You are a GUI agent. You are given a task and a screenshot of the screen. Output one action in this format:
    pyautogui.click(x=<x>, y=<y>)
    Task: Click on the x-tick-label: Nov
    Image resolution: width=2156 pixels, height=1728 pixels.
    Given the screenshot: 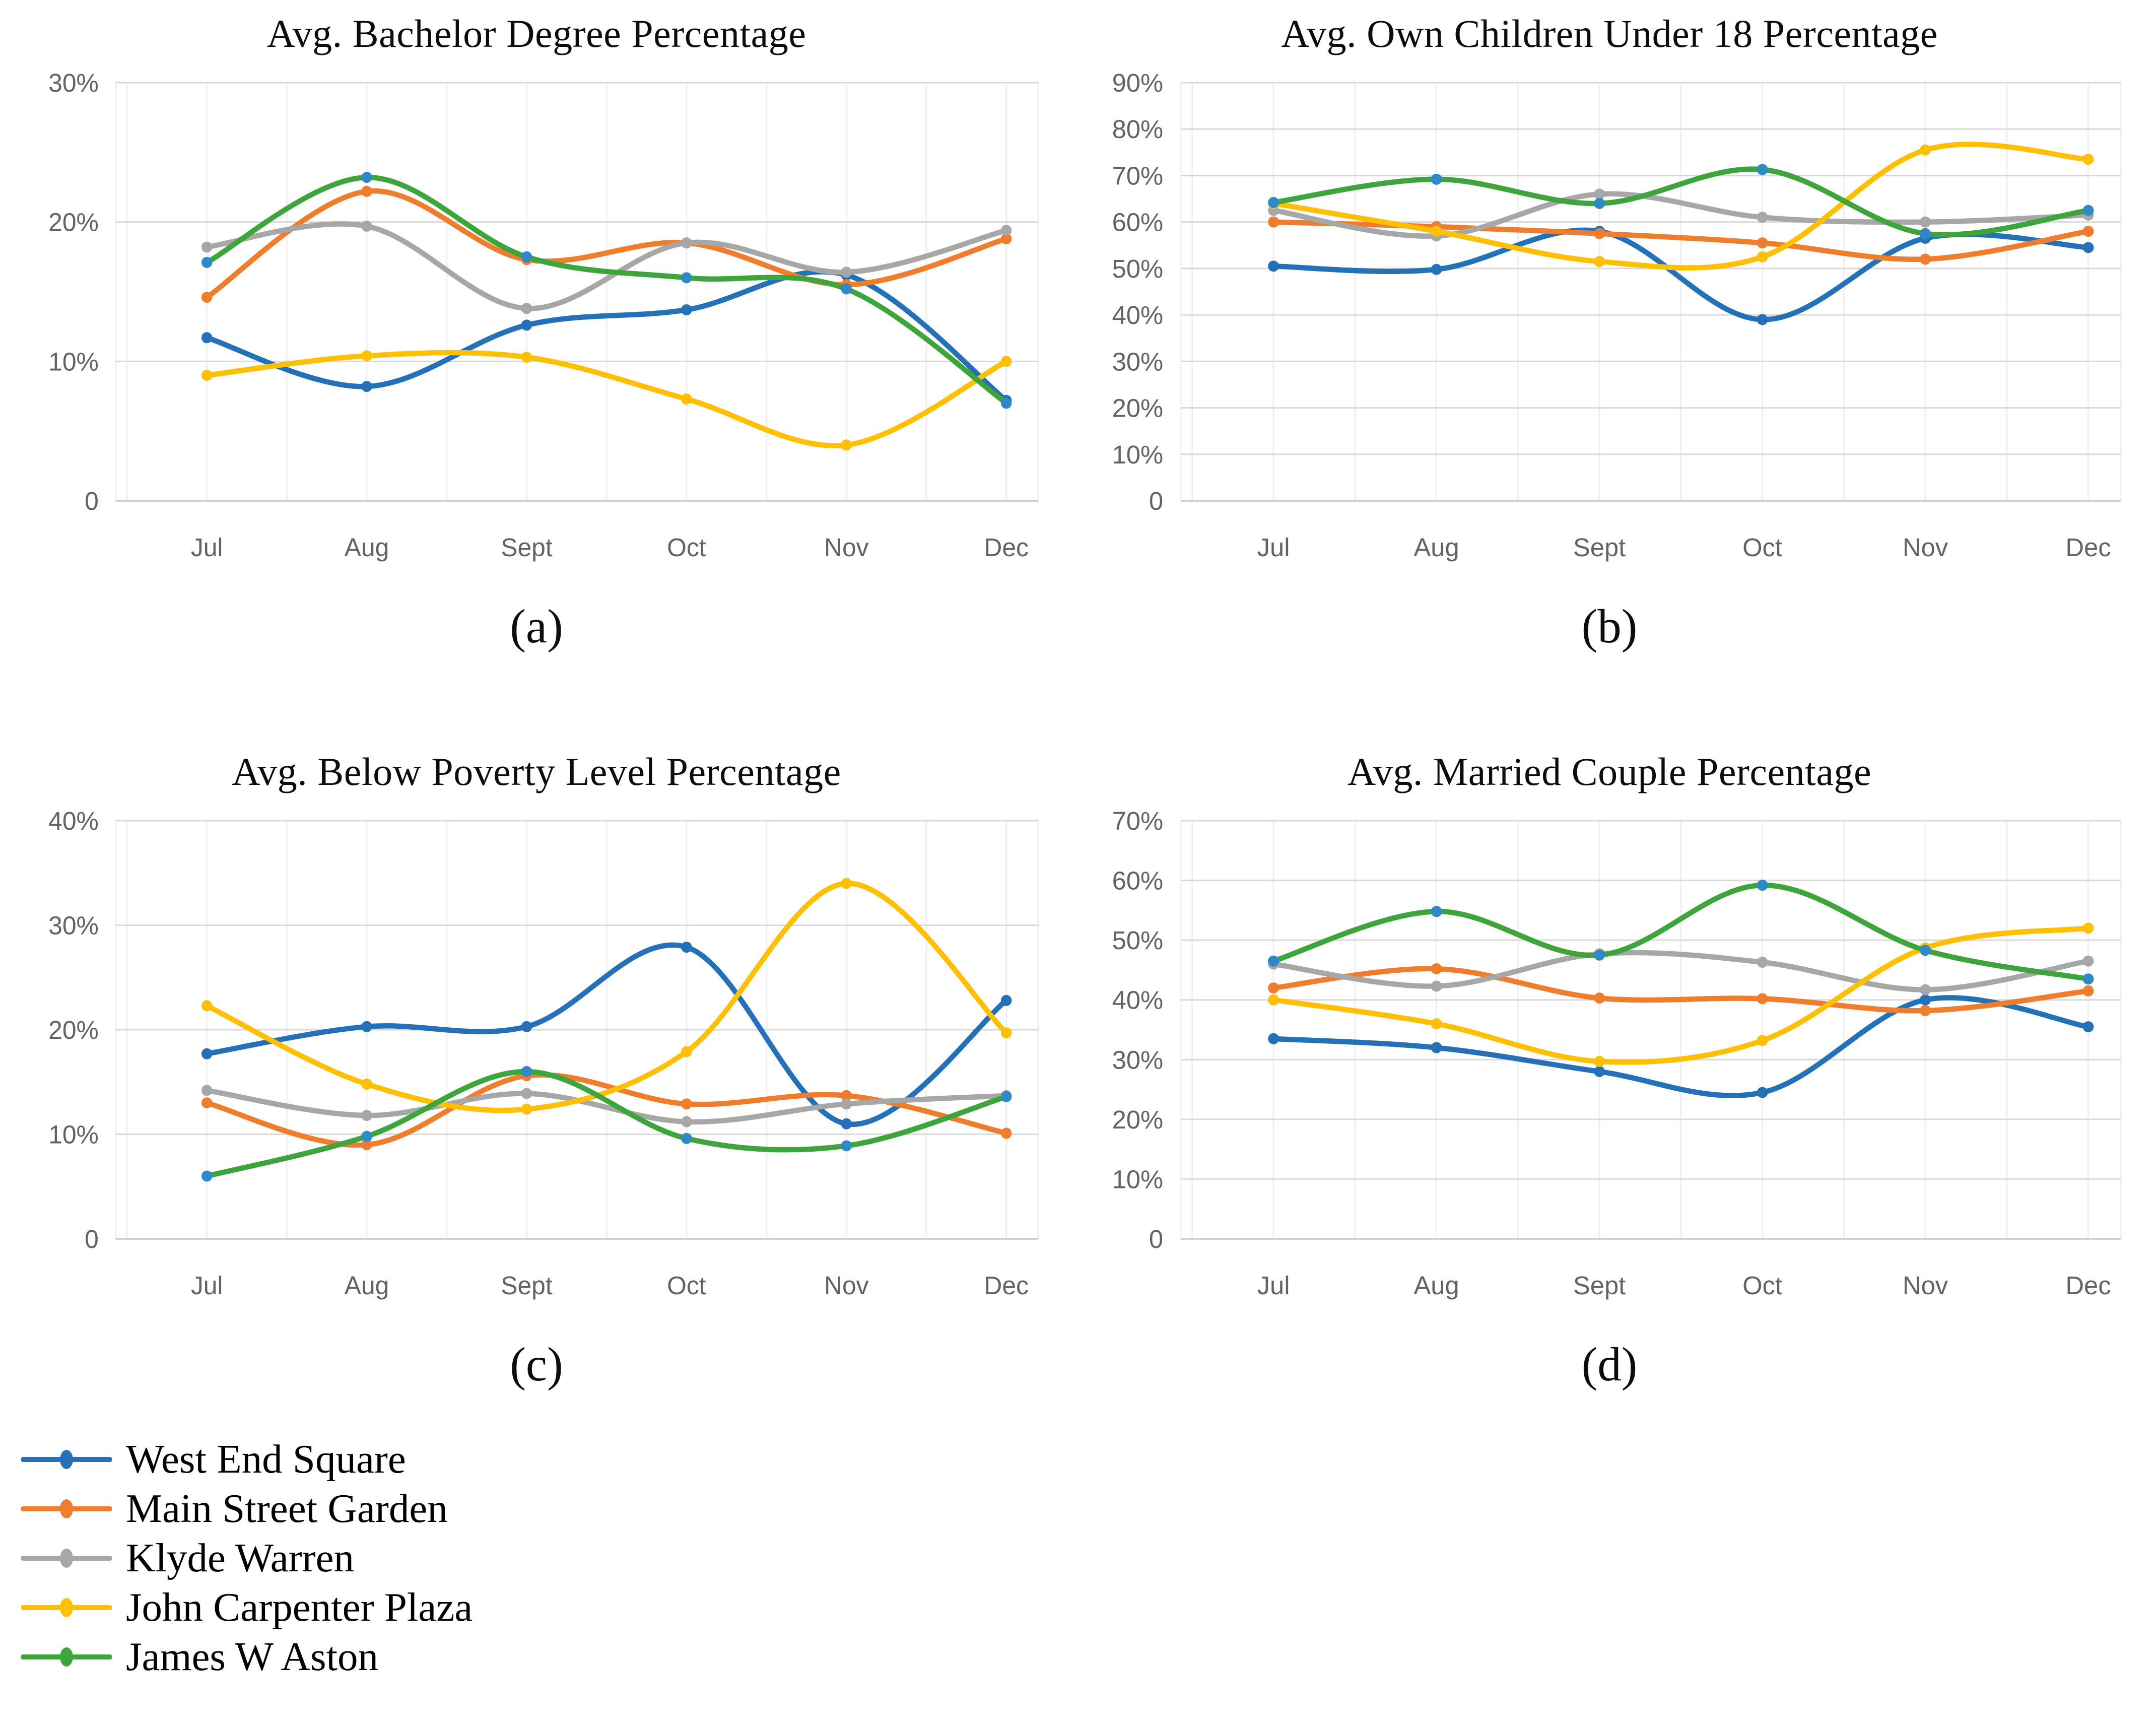 What is the action you would take?
    pyautogui.click(x=846, y=1285)
    